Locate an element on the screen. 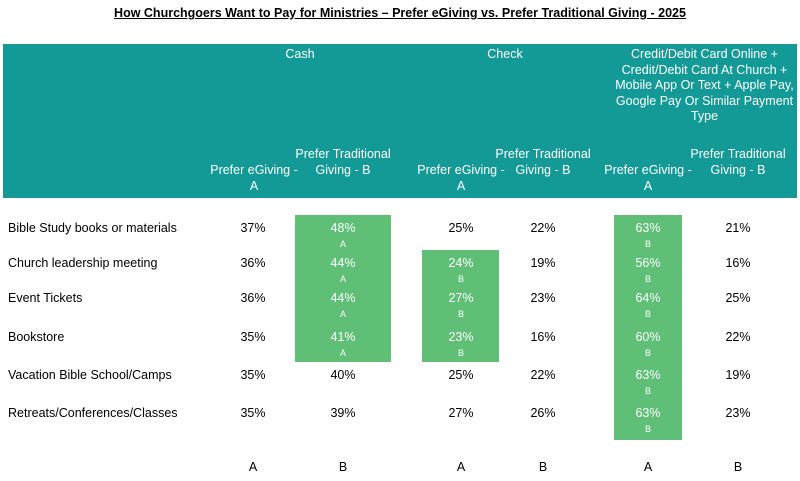 The height and width of the screenshot is (481, 800). group-heading-check: Check is located at coordinates (505, 54).